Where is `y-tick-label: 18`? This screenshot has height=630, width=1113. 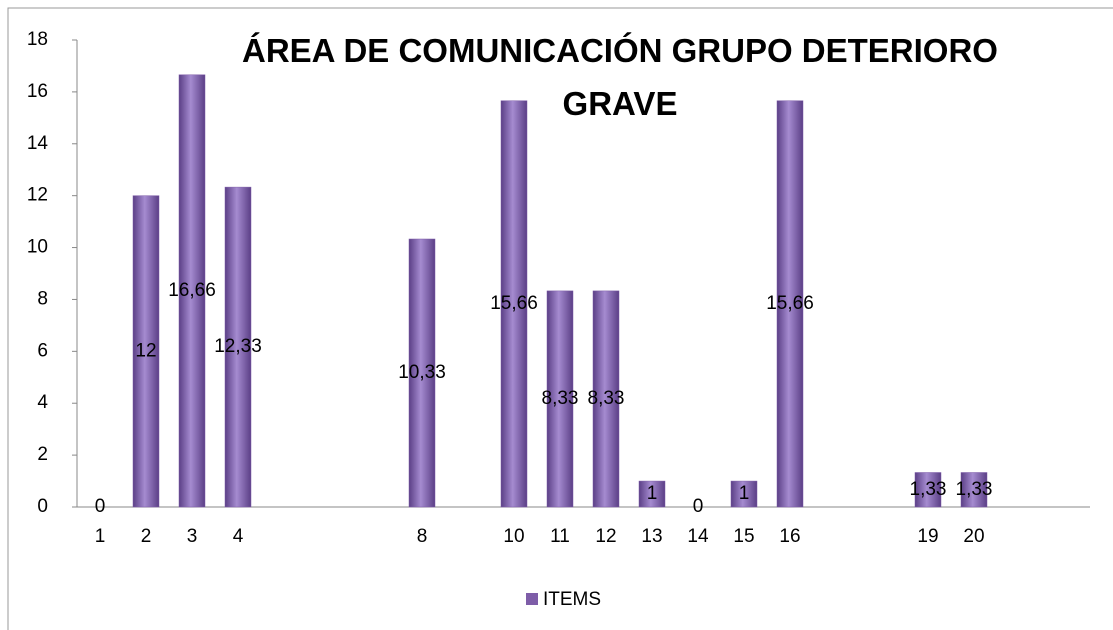 y-tick-label: 18 is located at coordinates (37, 39).